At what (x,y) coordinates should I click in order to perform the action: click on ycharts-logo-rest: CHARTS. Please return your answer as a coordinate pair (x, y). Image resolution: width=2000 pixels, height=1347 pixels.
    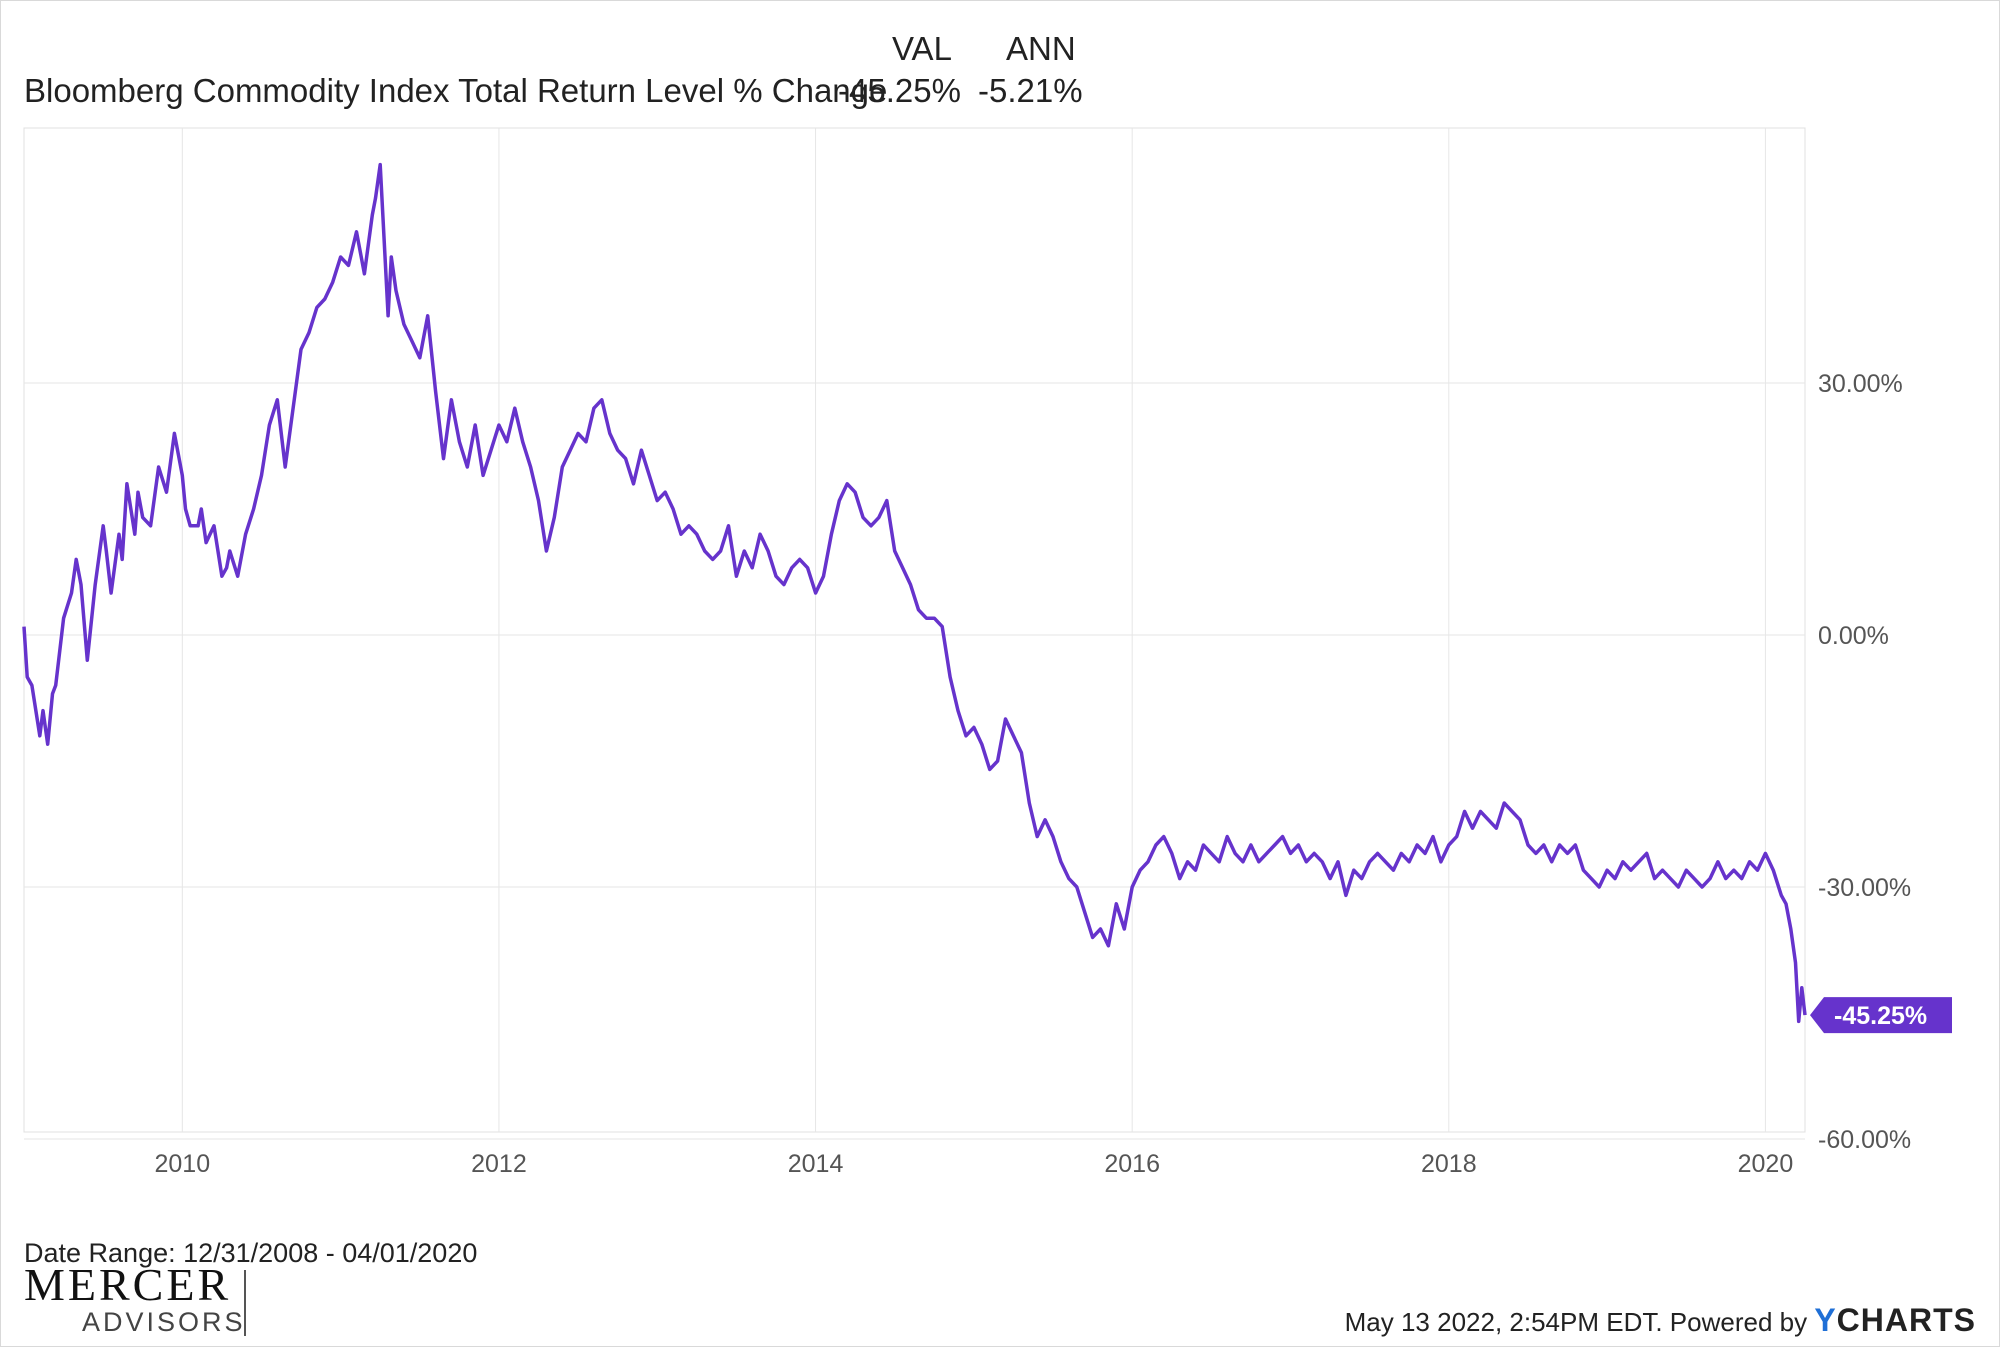
    Looking at the image, I should click on (1906, 1320).